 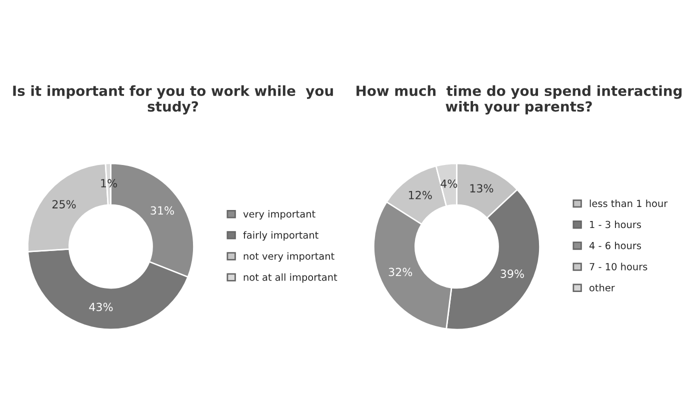 I want to click on legend-label: less than 1 hour, so click(x=629, y=204).